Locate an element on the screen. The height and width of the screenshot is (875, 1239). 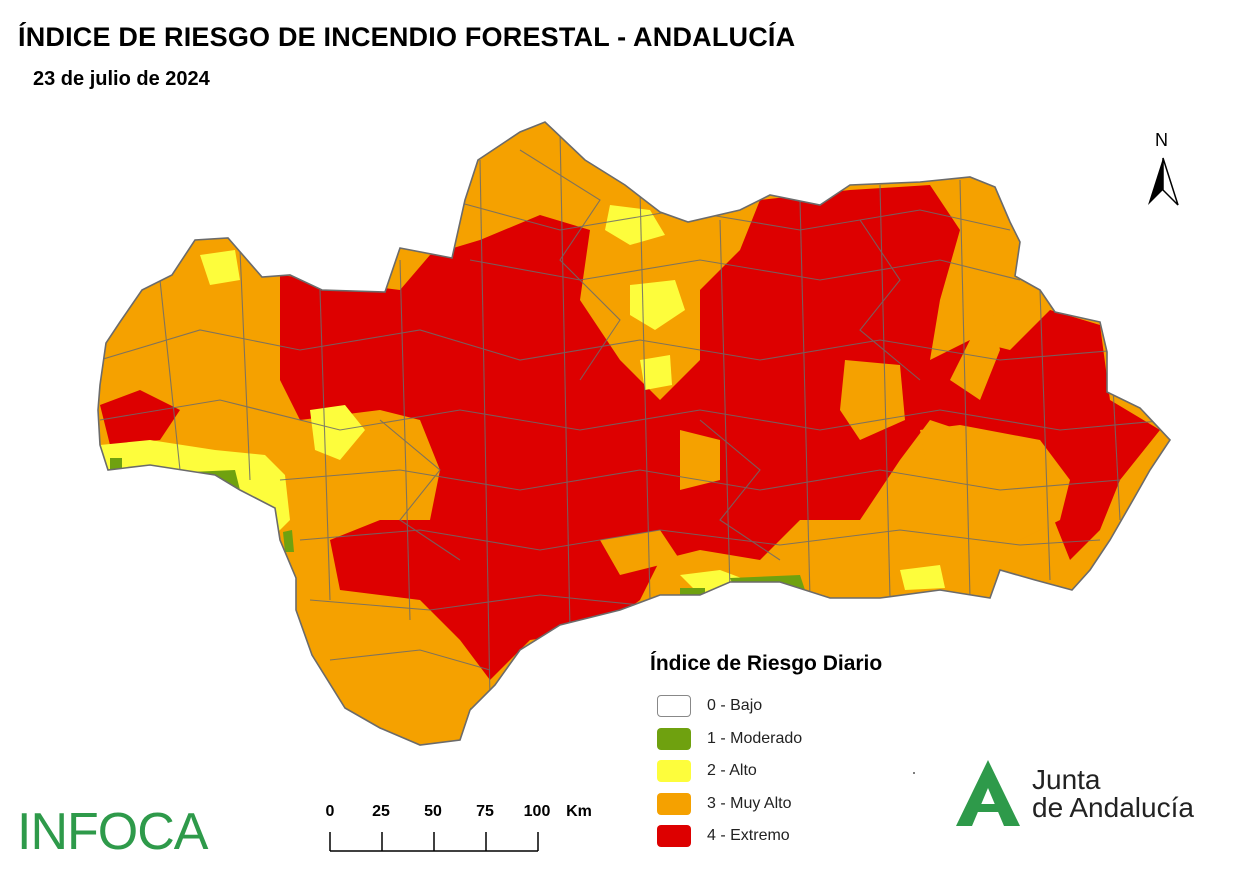
scale-bar-graphic is located at coordinates (434, 842).